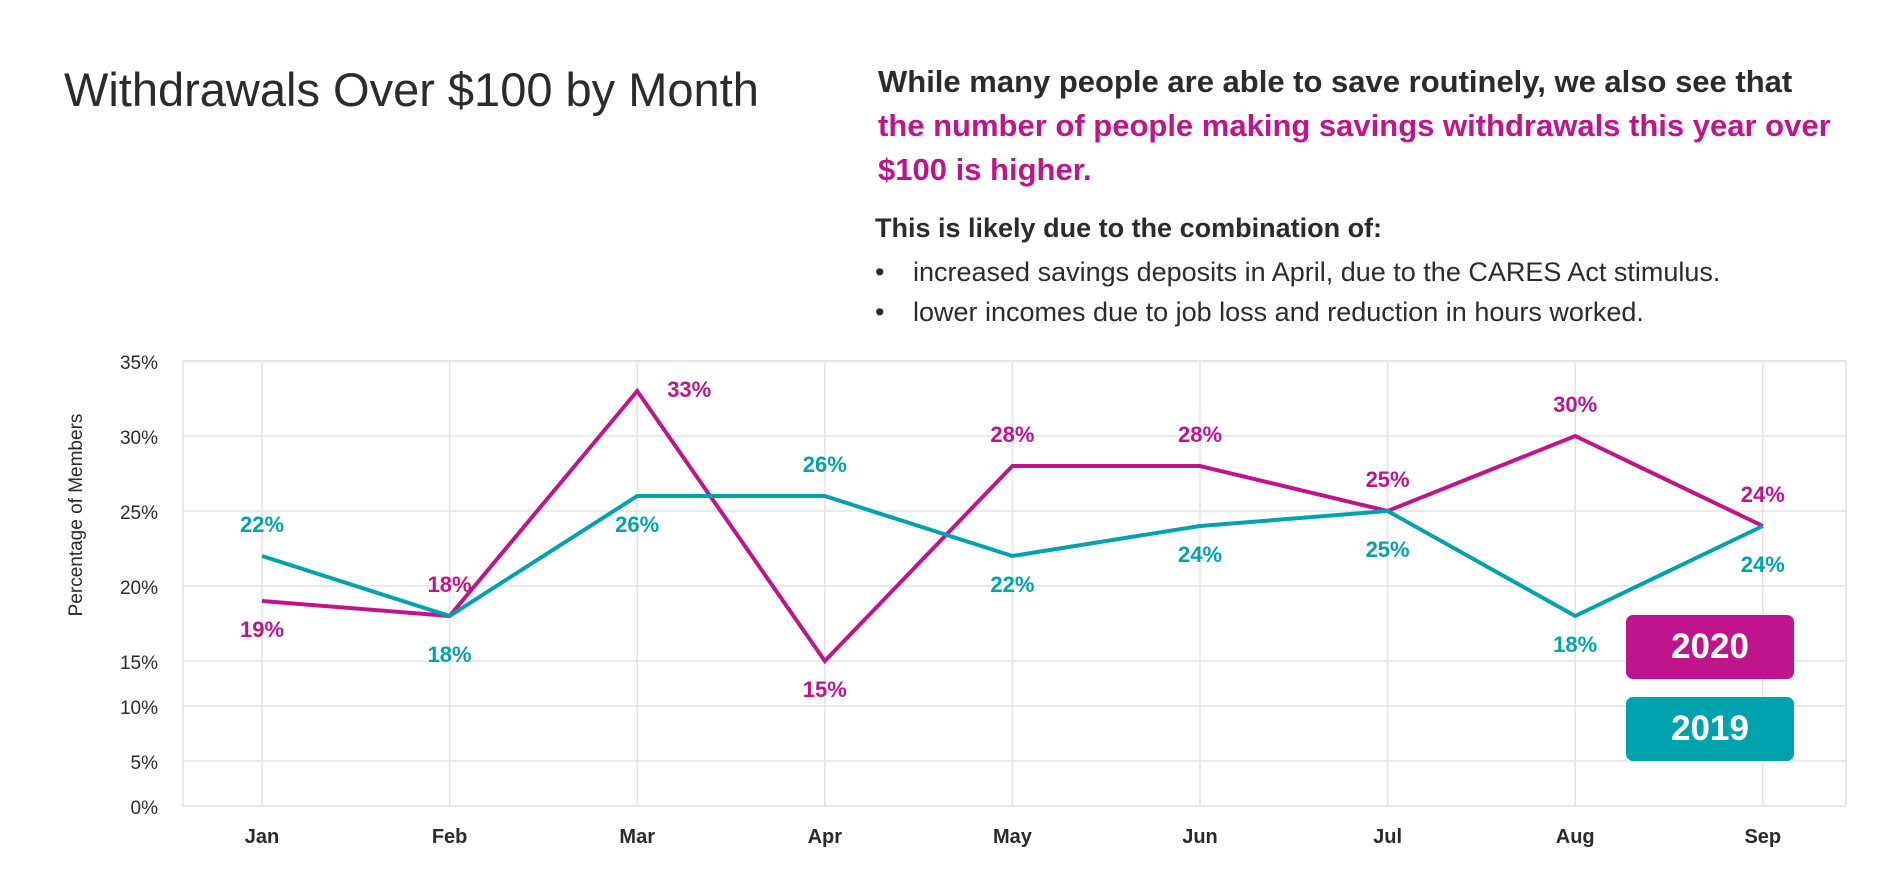 This screenshot has height=869, width=1897. I want to click on data-label-2020: 19%, so click(262, 629).